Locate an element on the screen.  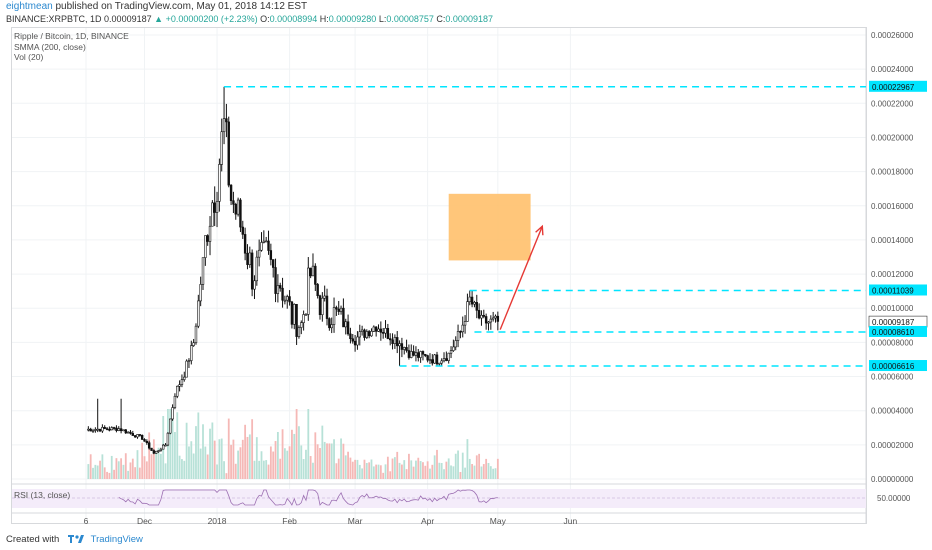
rsi-tick-label: 50.00000 is located at coordinates (894, 498).